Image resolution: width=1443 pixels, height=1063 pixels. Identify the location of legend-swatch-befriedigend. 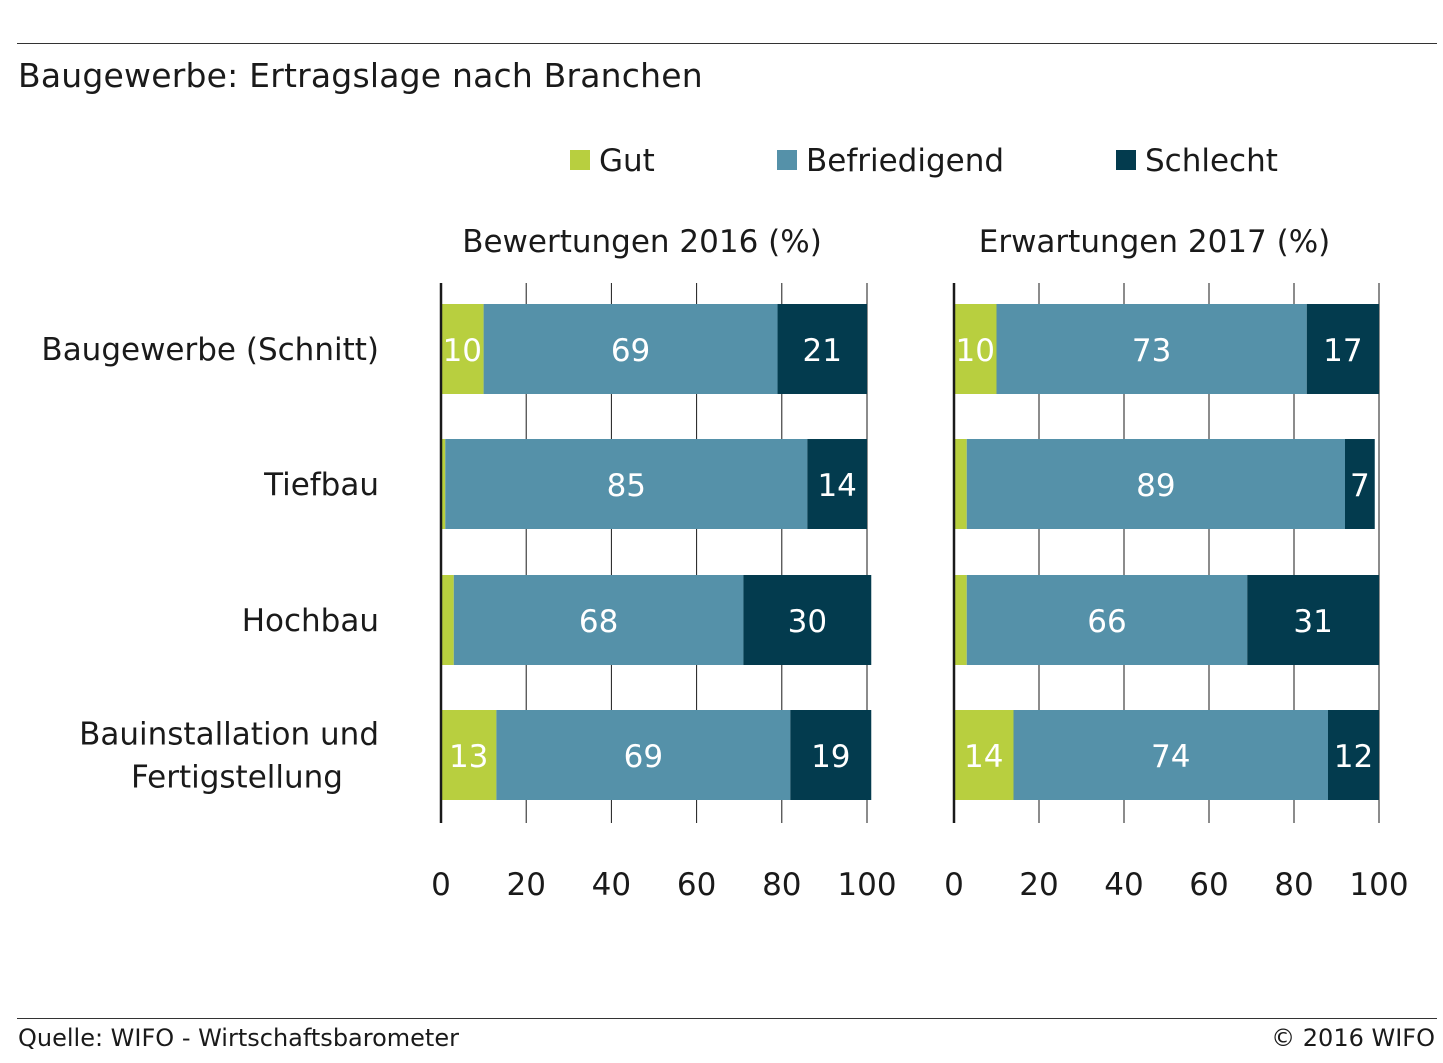
(787, 160).